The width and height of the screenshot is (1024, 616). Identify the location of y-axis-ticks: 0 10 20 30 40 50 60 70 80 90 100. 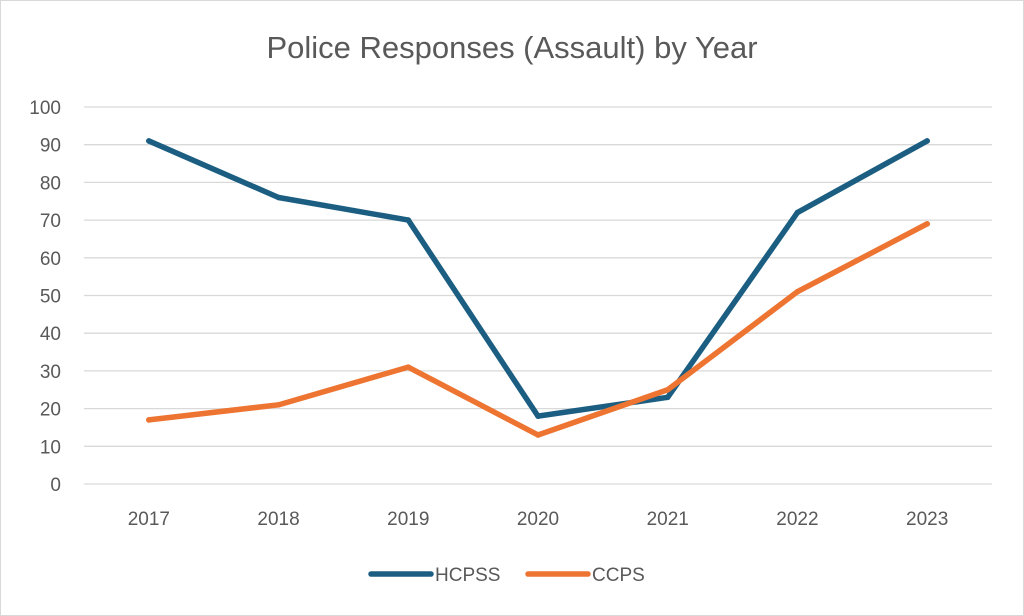
(45, 297).